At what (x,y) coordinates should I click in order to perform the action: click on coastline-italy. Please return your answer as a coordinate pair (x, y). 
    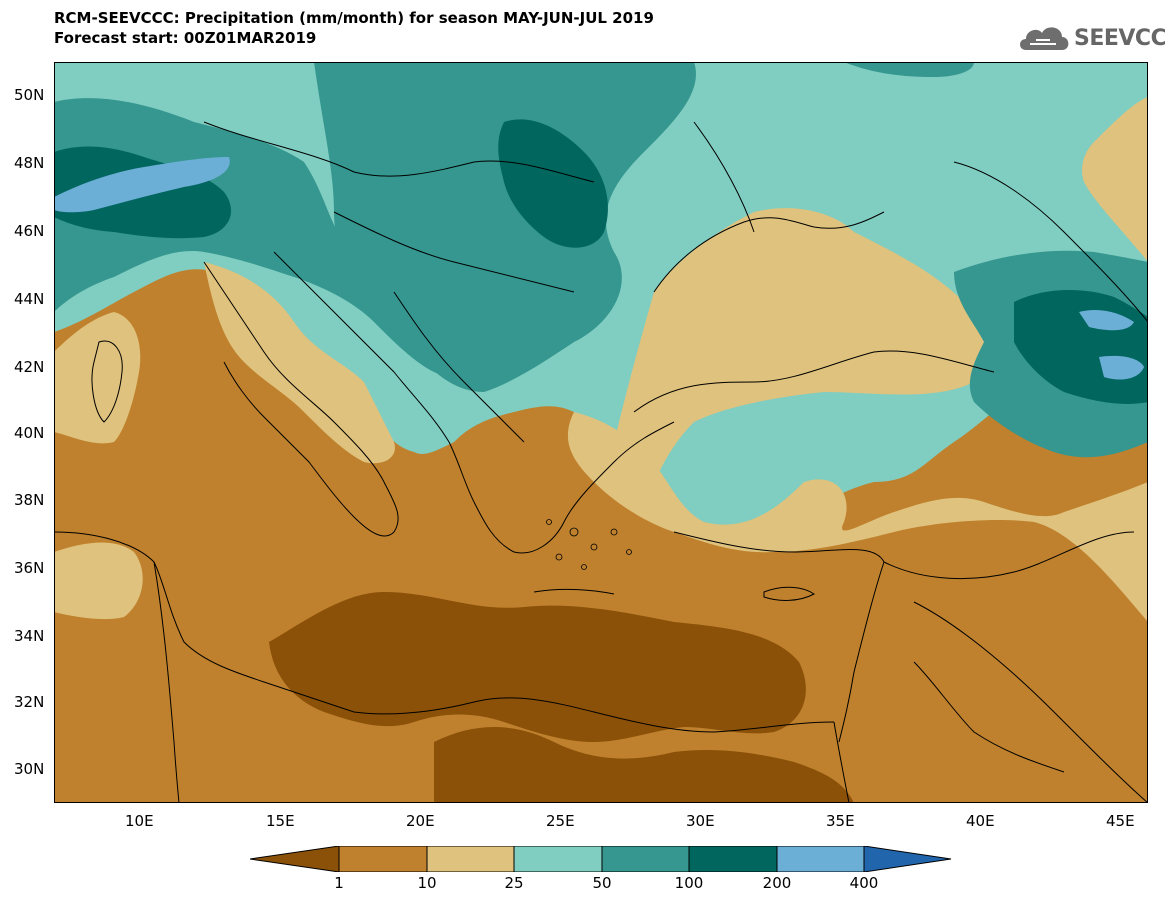
    Looking at the image, I should click on (301, 399).